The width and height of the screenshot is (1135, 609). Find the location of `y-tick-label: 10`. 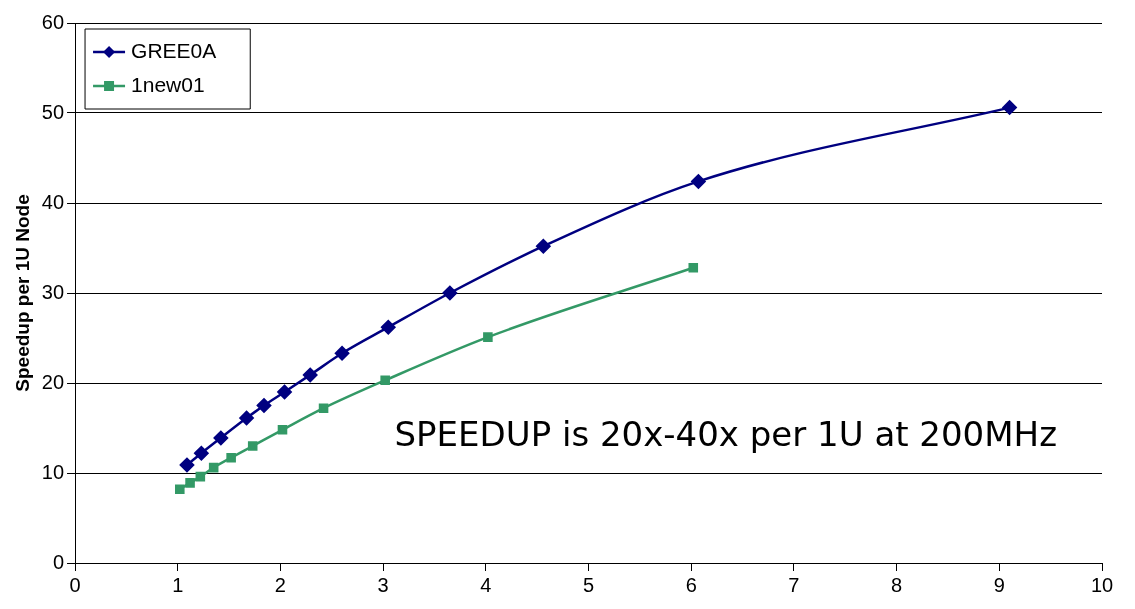

y-tick-label: 10 is located at coordinates (53, 471).